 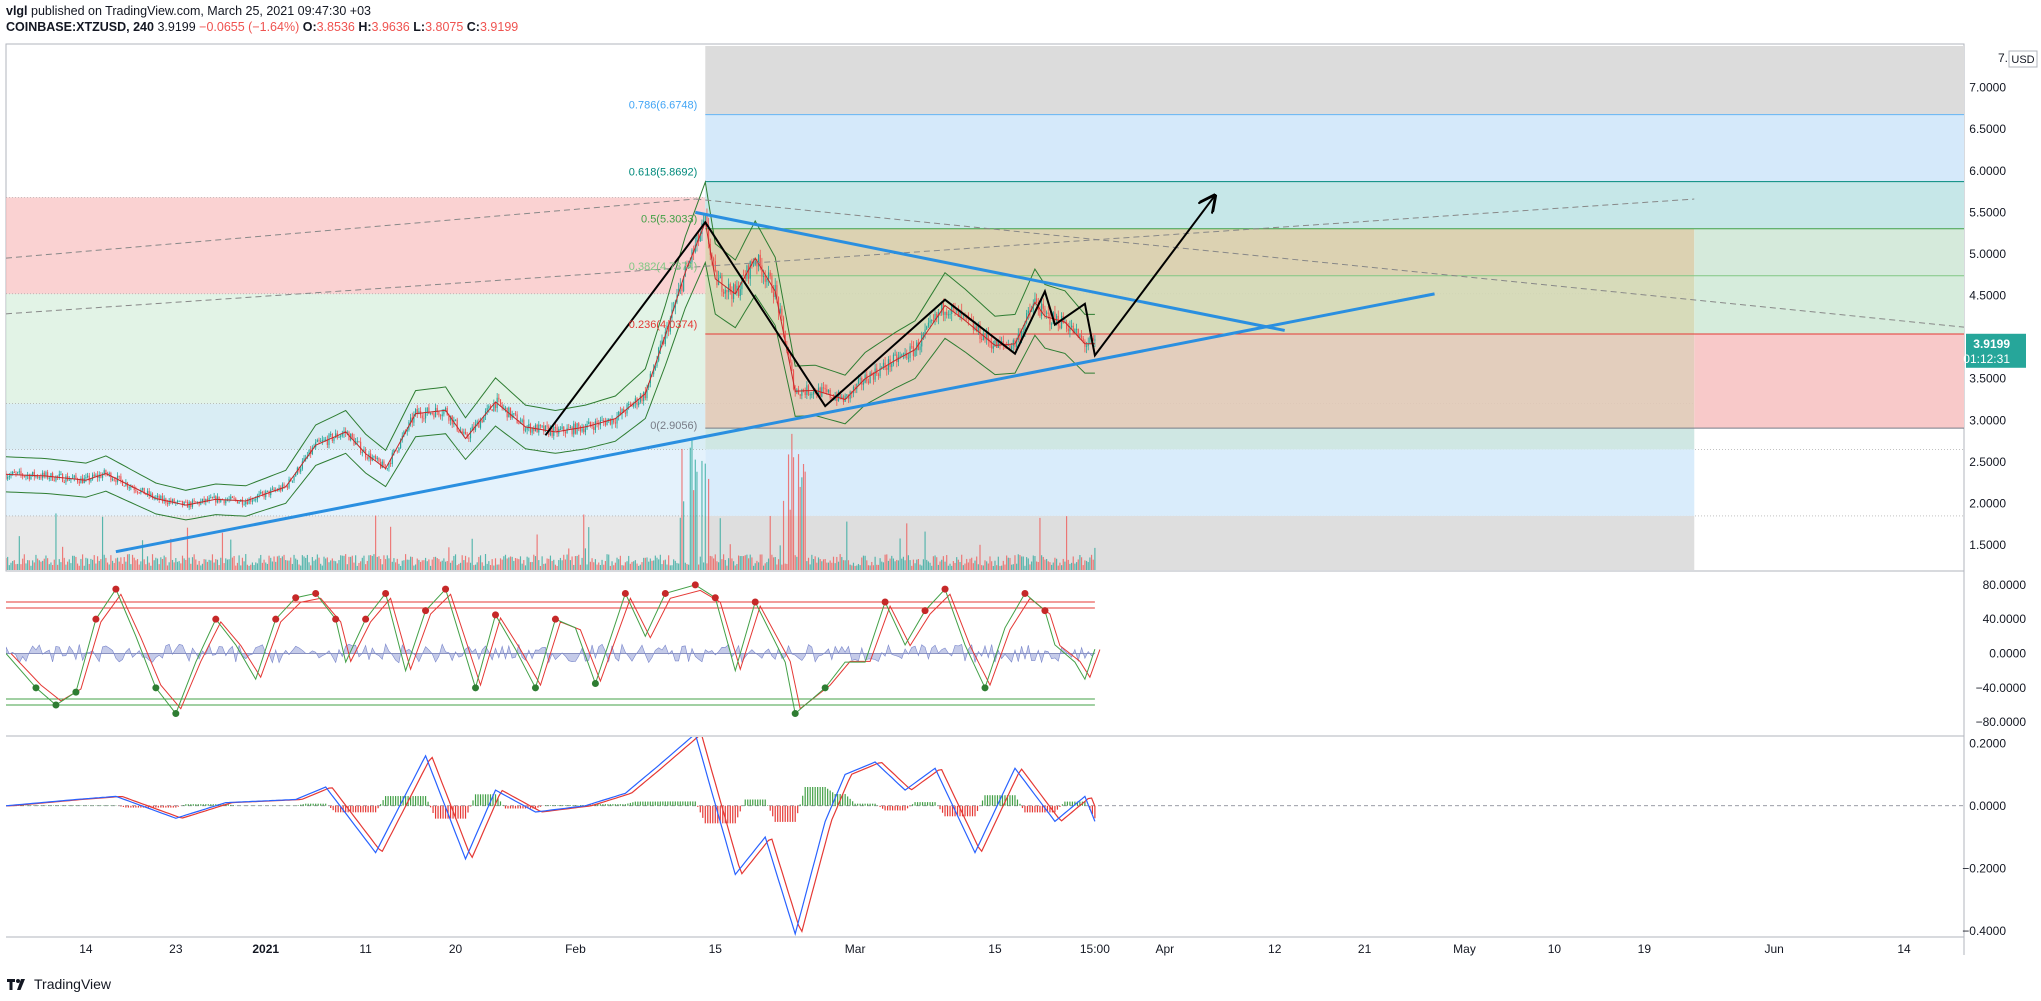 What do you see at coordinates (669, 220) in the screenshot?
I see `fib-label: 0.5(5.3033)` at bounding box center [669, 220].